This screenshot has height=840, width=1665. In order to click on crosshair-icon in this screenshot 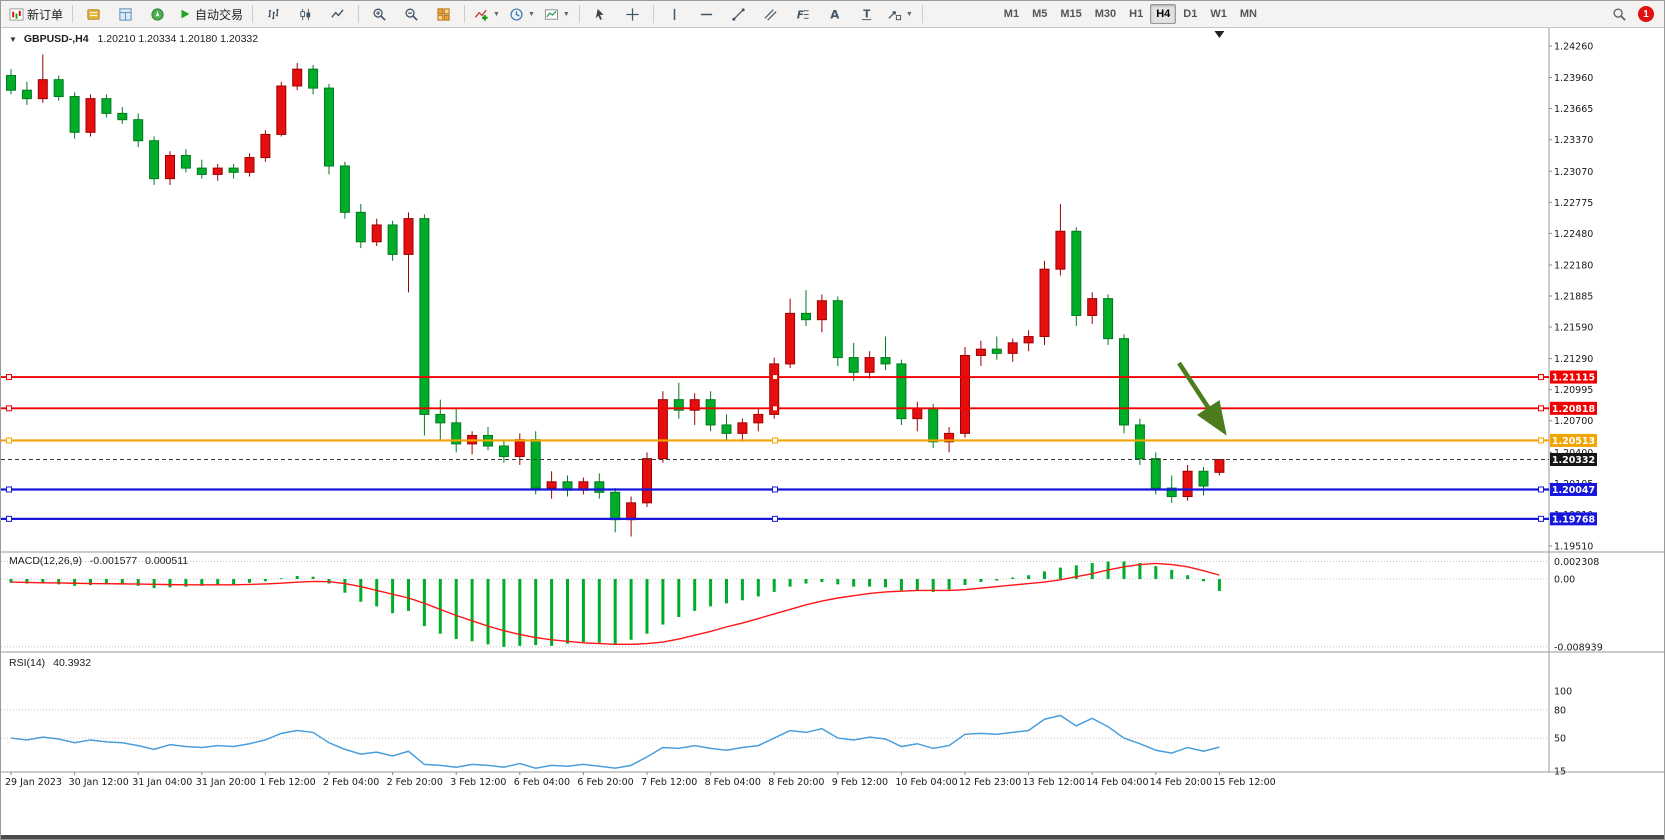, I will do `click(632, 14)`.